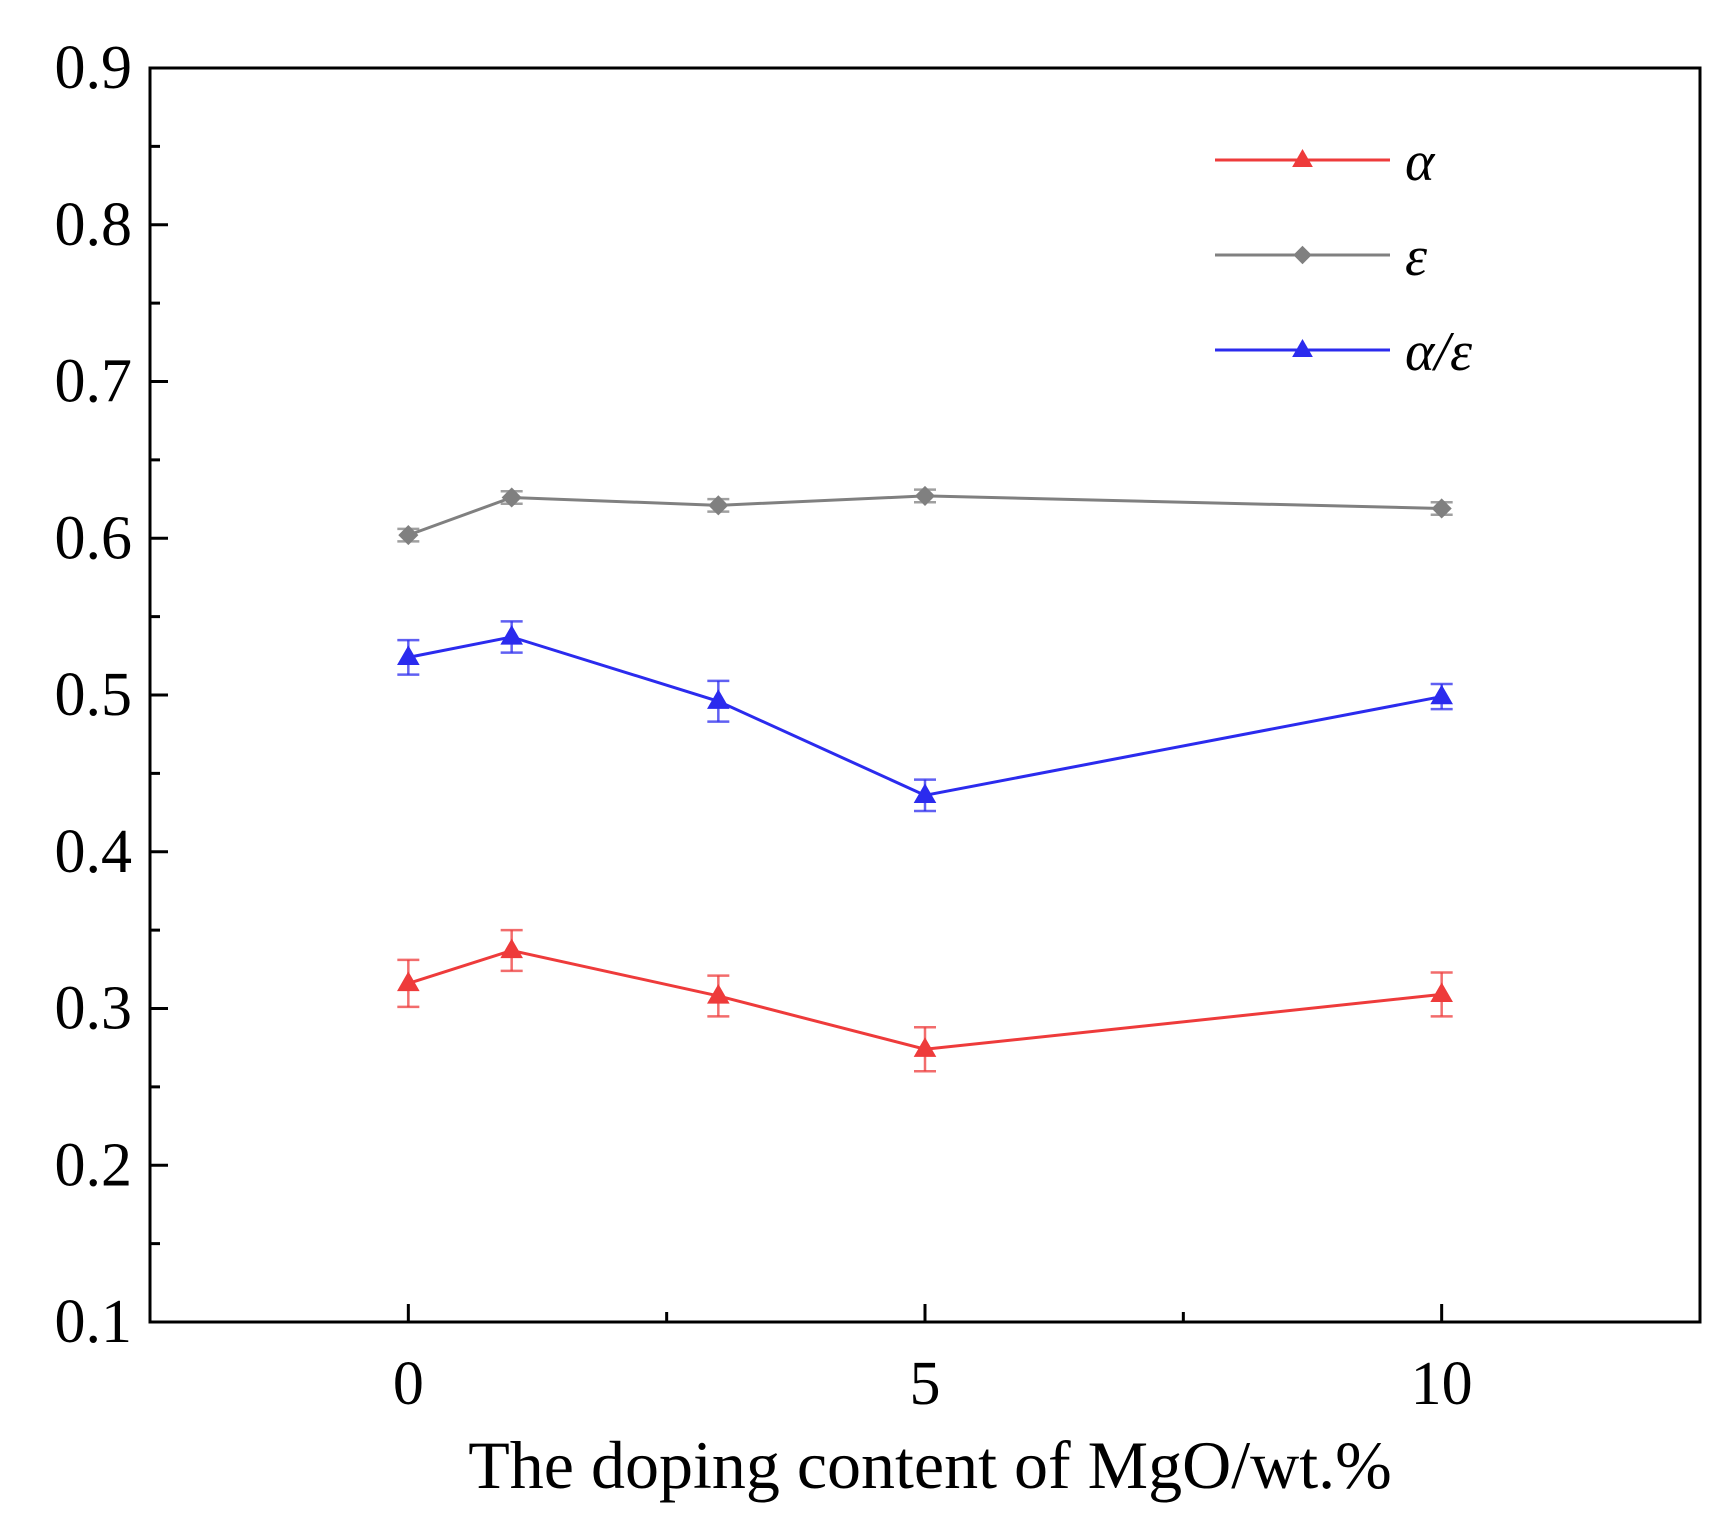 Image resolution: width=1724 pixels, height=1532 pixels. Describe the element at coordinates (925, 1384) in the screenshot. I see `x-tick-label: 5` at that location.